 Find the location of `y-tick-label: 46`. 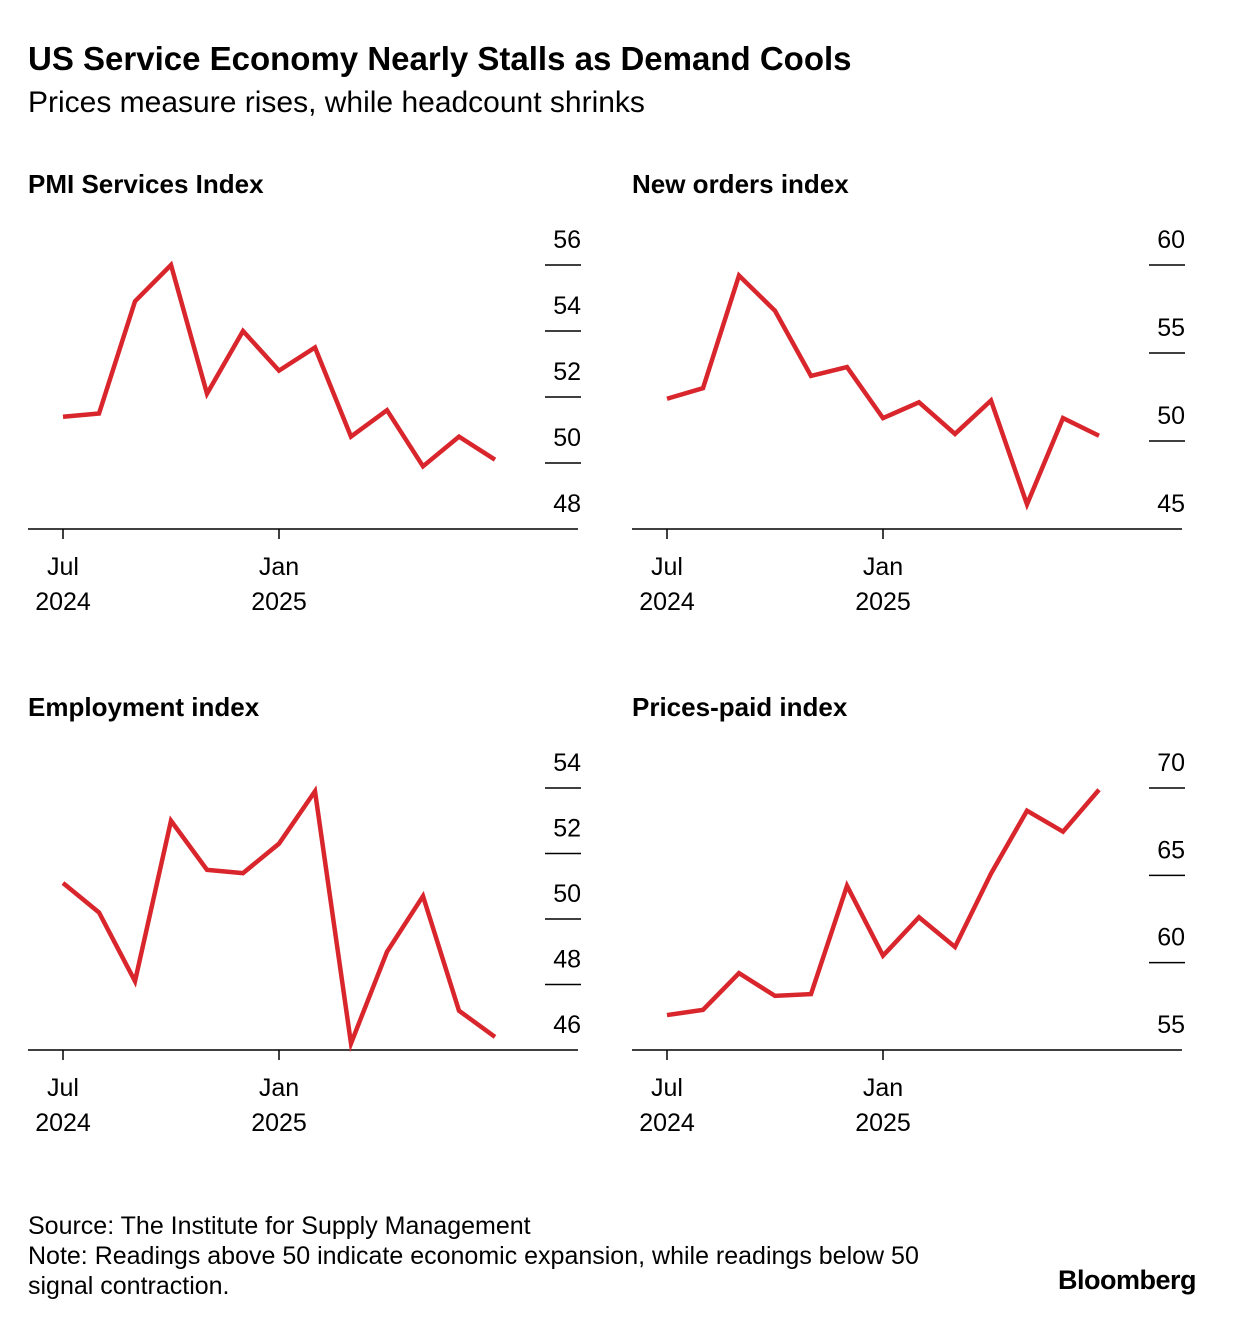

y-tick-label: 46 is located at coordinates (567, 1025).